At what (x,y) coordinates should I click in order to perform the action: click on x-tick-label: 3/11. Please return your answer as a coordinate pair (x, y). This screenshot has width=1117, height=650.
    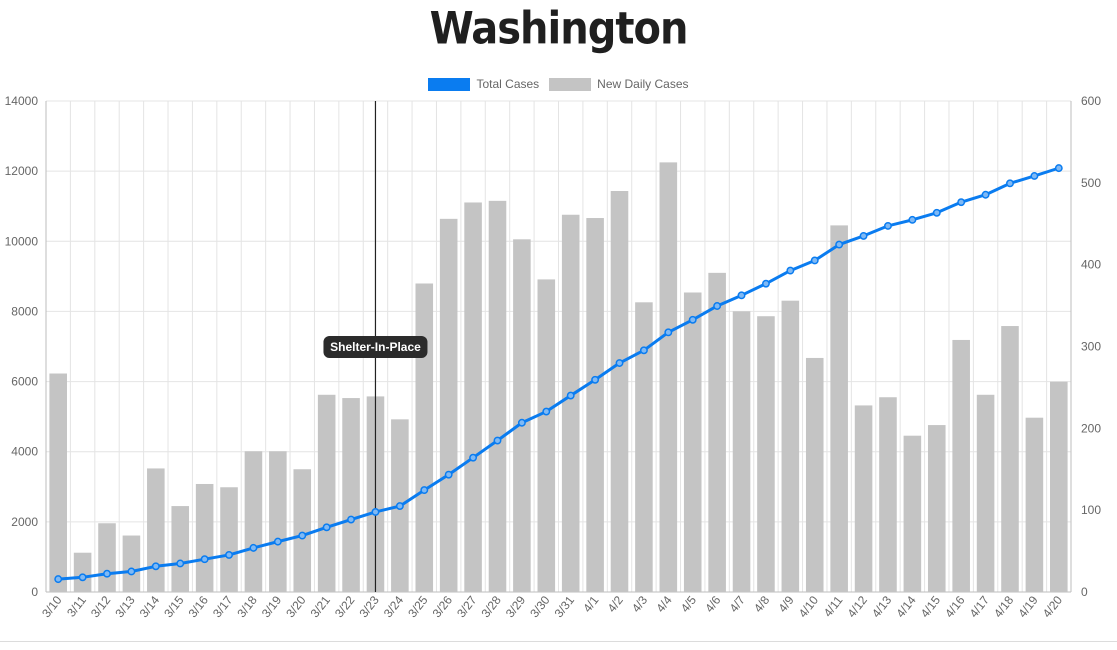
    Looking at the image, I should click on (76, 606).